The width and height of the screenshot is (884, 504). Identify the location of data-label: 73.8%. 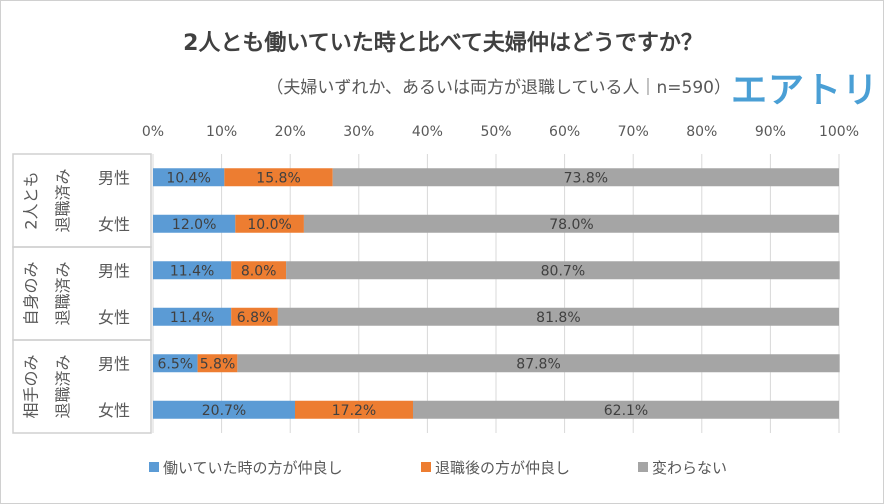
(586, 178).